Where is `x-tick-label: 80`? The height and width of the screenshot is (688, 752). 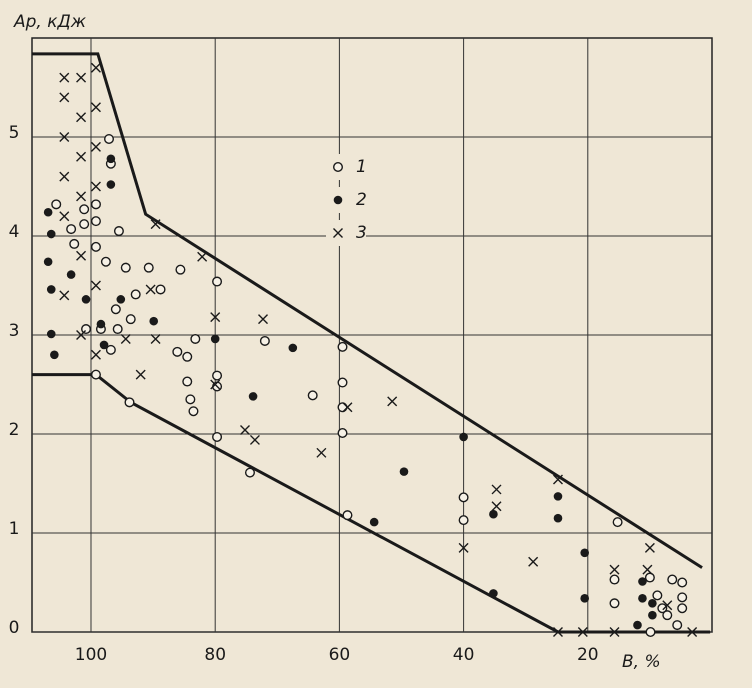 x-tick-label: 80 is located at coordinates (215, 655).